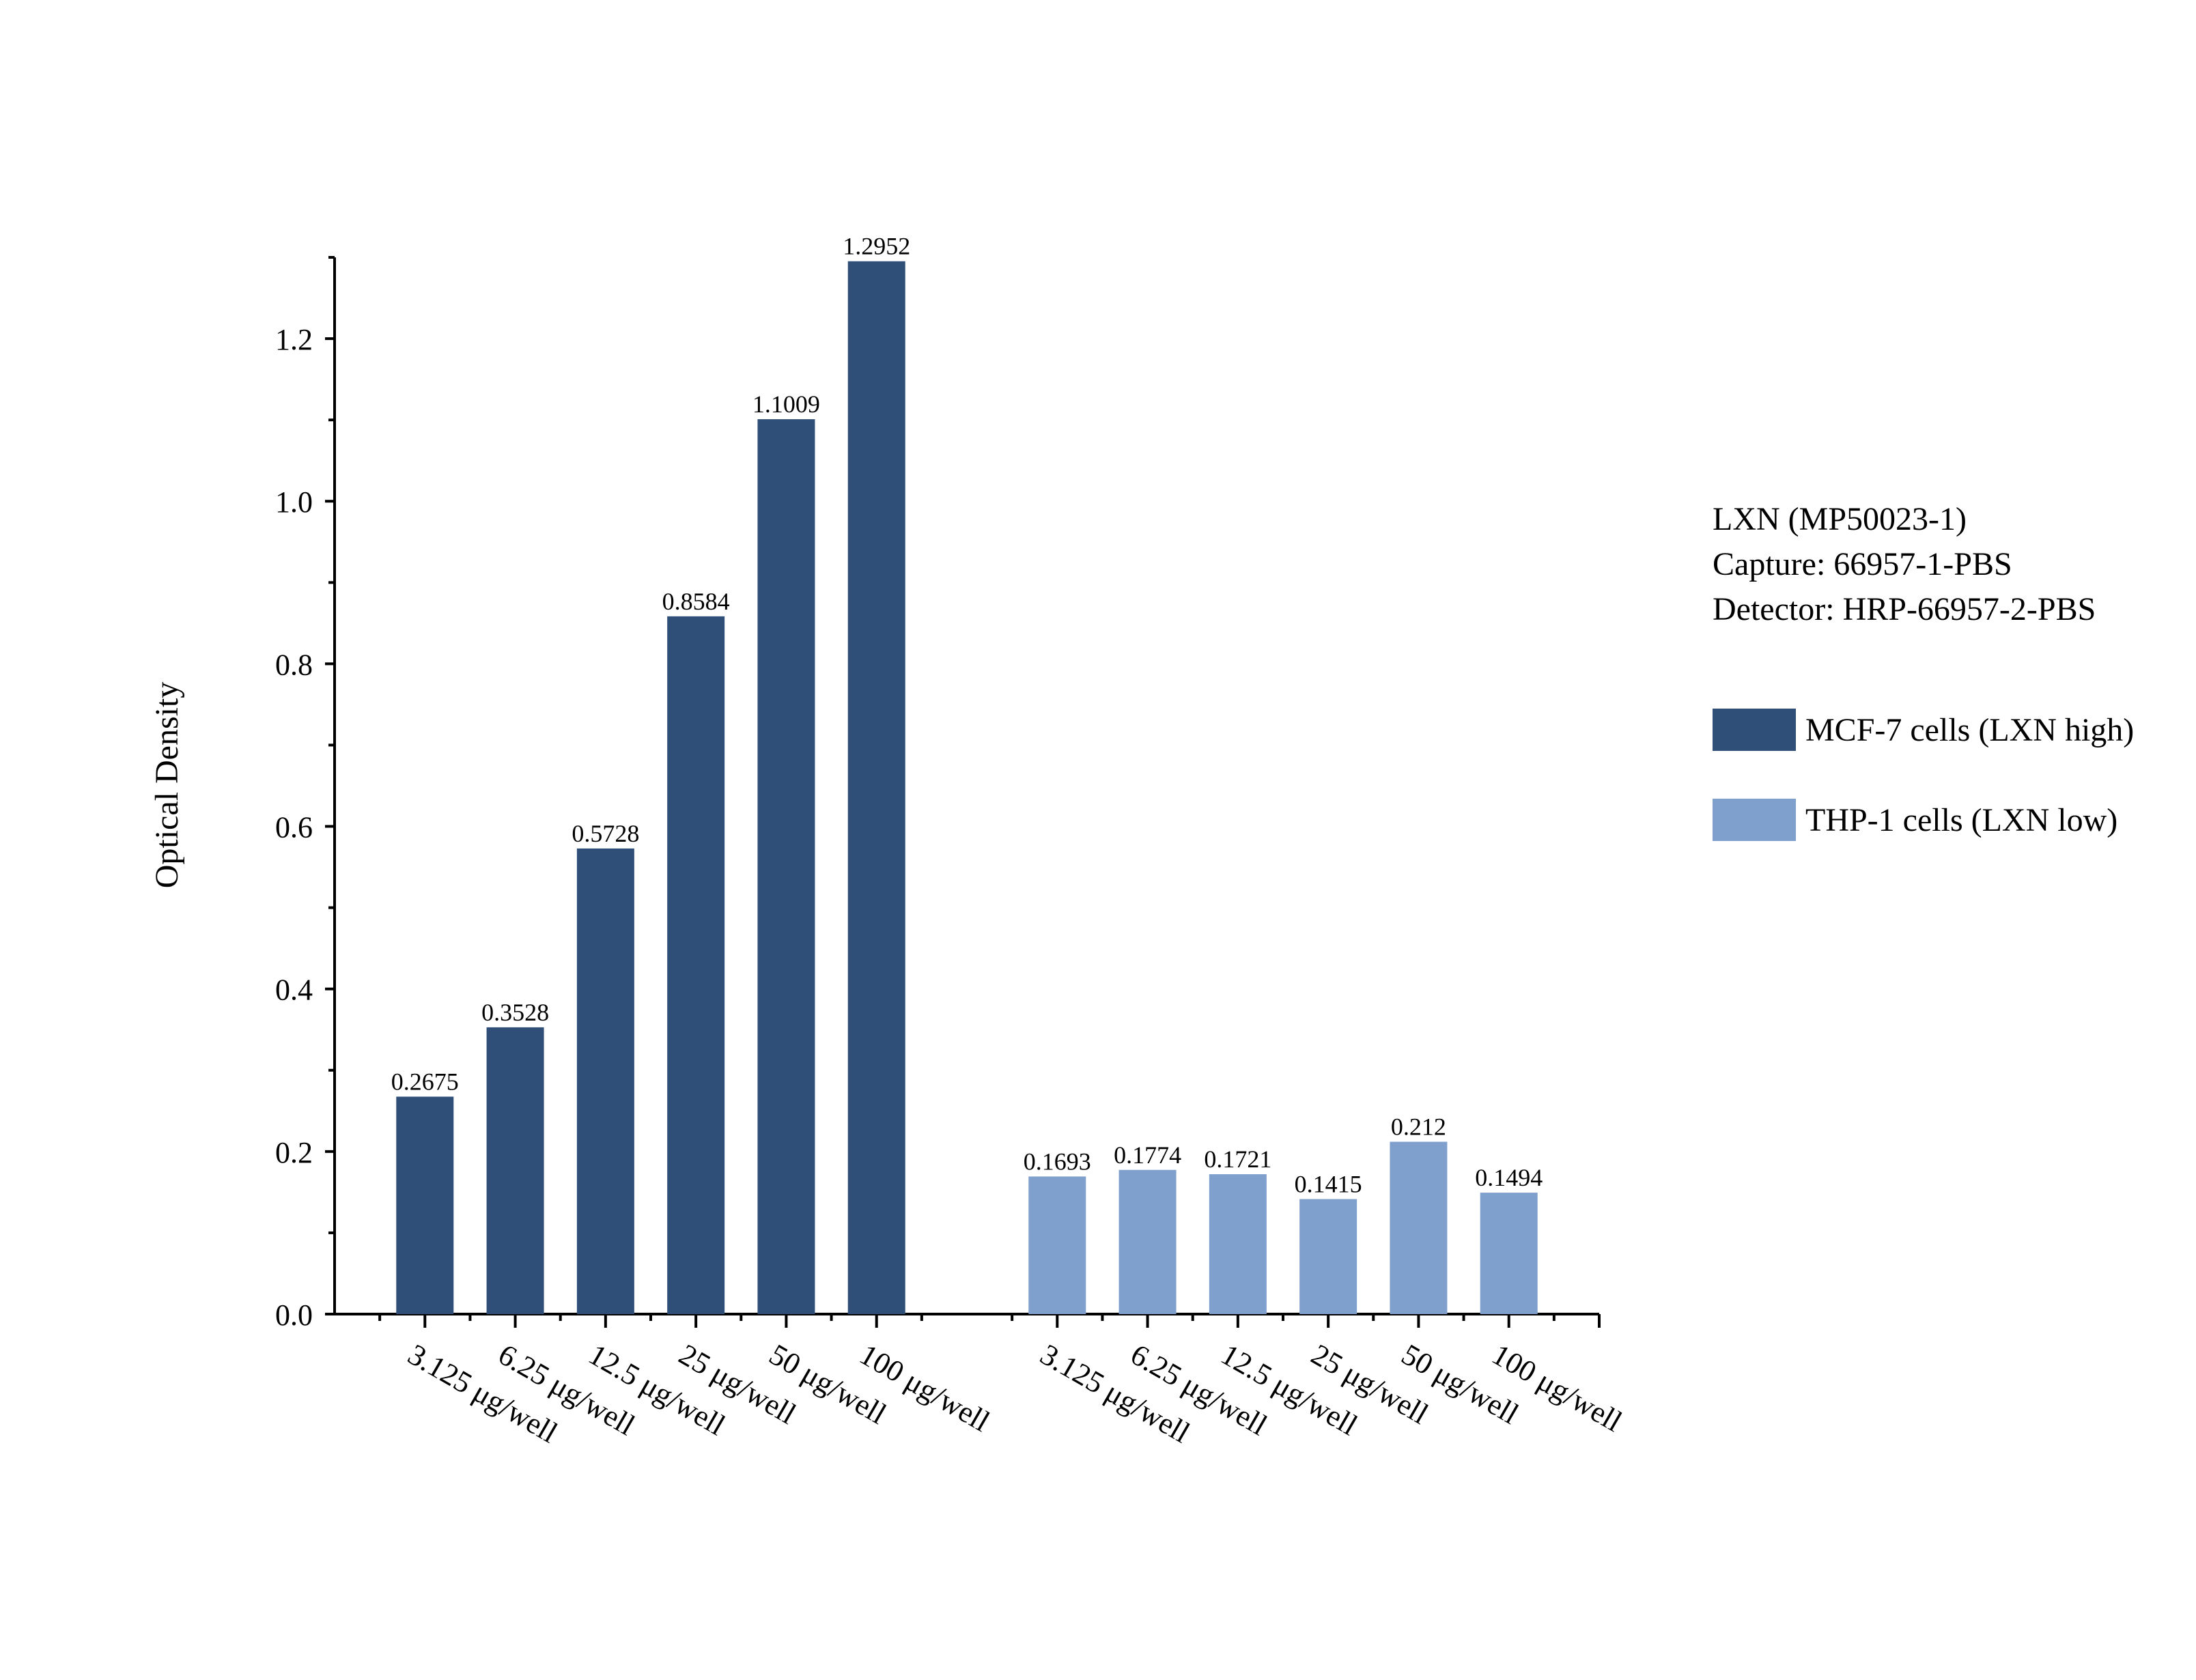 The width and height of the screenshot is (2196, 1680). What do you see at coordinates (876, 246) in the screenshot?
I see `data-label: 1.2952` at bounding box center [876, 246].